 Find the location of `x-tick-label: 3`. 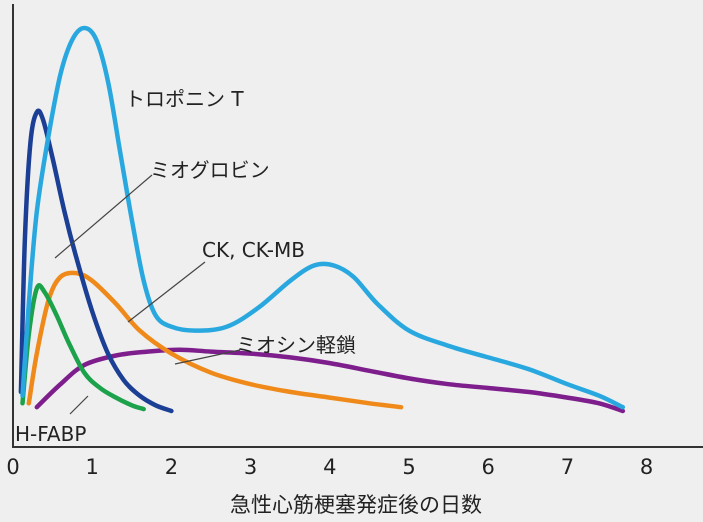

x-tick-label: 3 is located at coordinates (250, 467).